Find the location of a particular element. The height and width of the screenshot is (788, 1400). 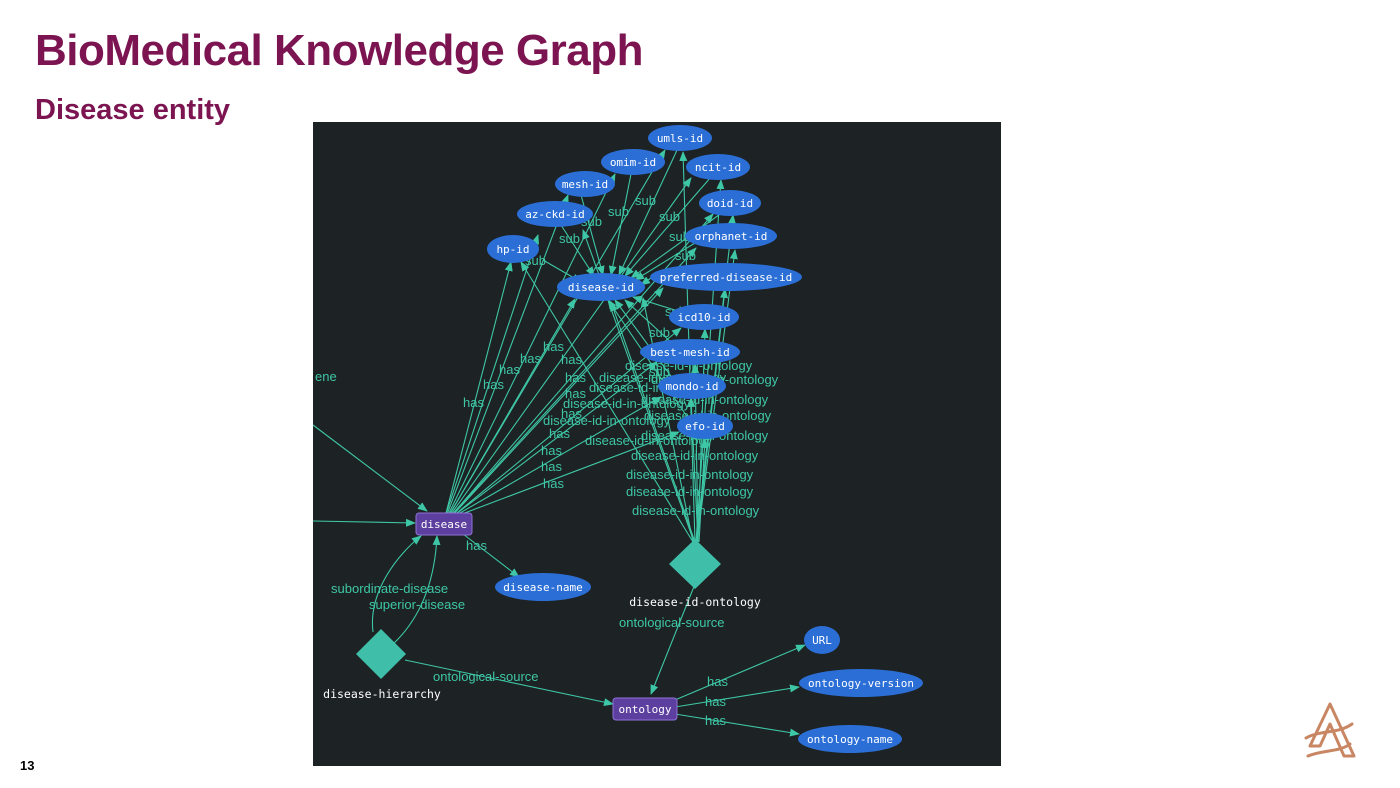

node-umls-id: umls-id is located at coordinates (680, 138).